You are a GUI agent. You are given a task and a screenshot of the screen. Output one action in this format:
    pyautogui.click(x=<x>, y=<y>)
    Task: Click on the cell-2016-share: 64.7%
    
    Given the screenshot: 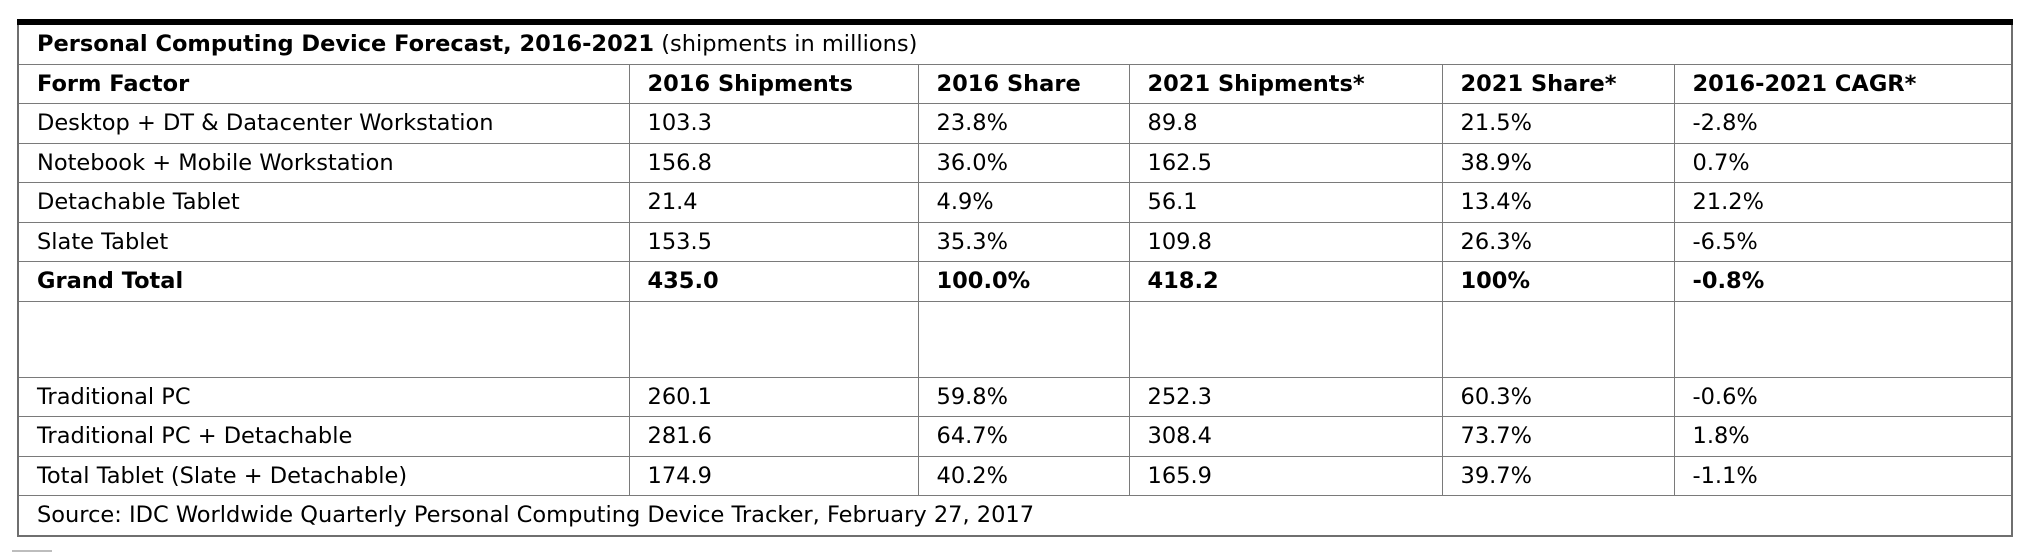 What is the action you would take?
    pyautogui.click(x=1023, y=436)
    